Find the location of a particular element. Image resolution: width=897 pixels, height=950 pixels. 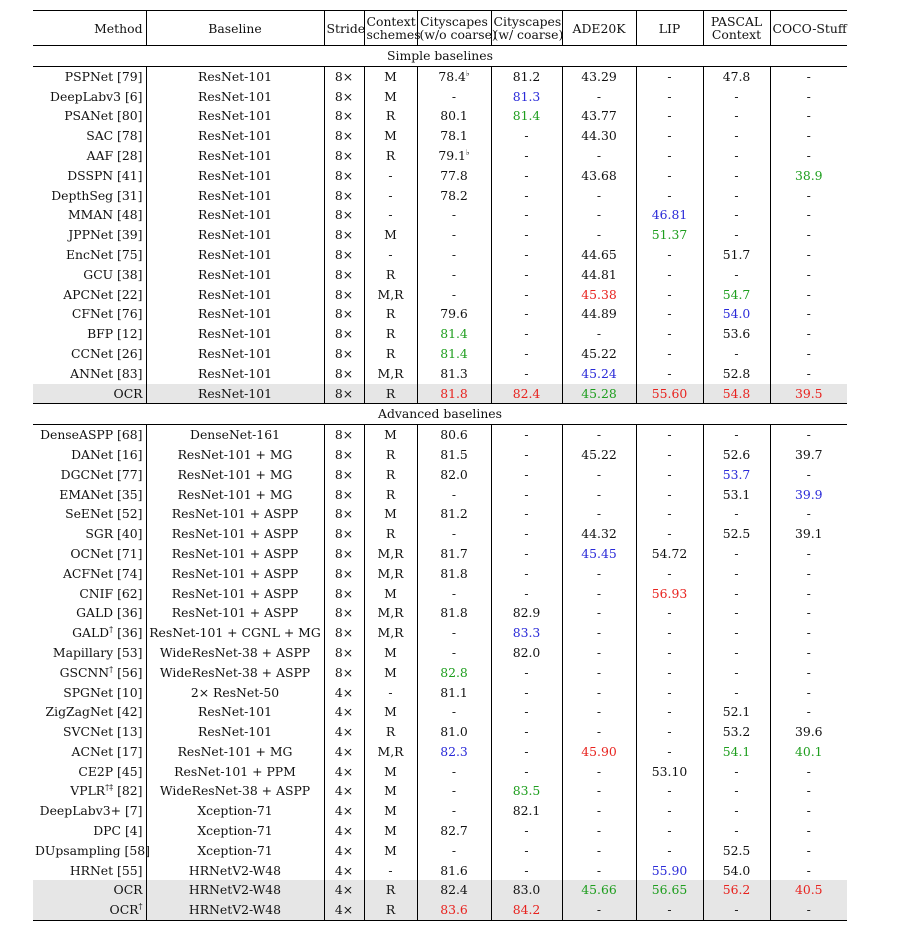

col-coco: COCO-Stuff is located at coordinates (808, 28).